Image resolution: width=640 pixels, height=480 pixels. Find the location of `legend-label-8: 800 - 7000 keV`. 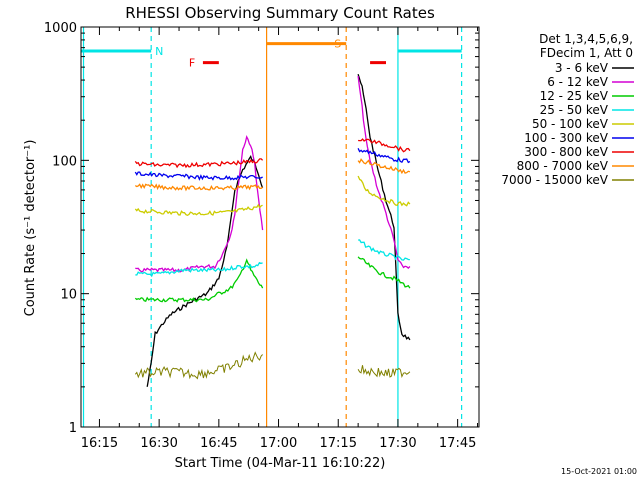

legend-label-8: 800 - 7000 keV is located at coordinates (563, 166).